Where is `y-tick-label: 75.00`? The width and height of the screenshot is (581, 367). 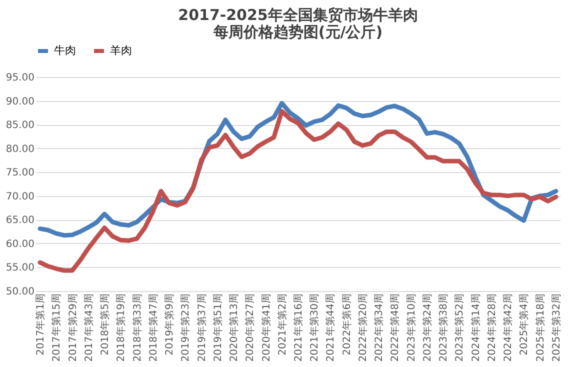 y-tick-label: 75.00 is located at coordinates (20, 173).